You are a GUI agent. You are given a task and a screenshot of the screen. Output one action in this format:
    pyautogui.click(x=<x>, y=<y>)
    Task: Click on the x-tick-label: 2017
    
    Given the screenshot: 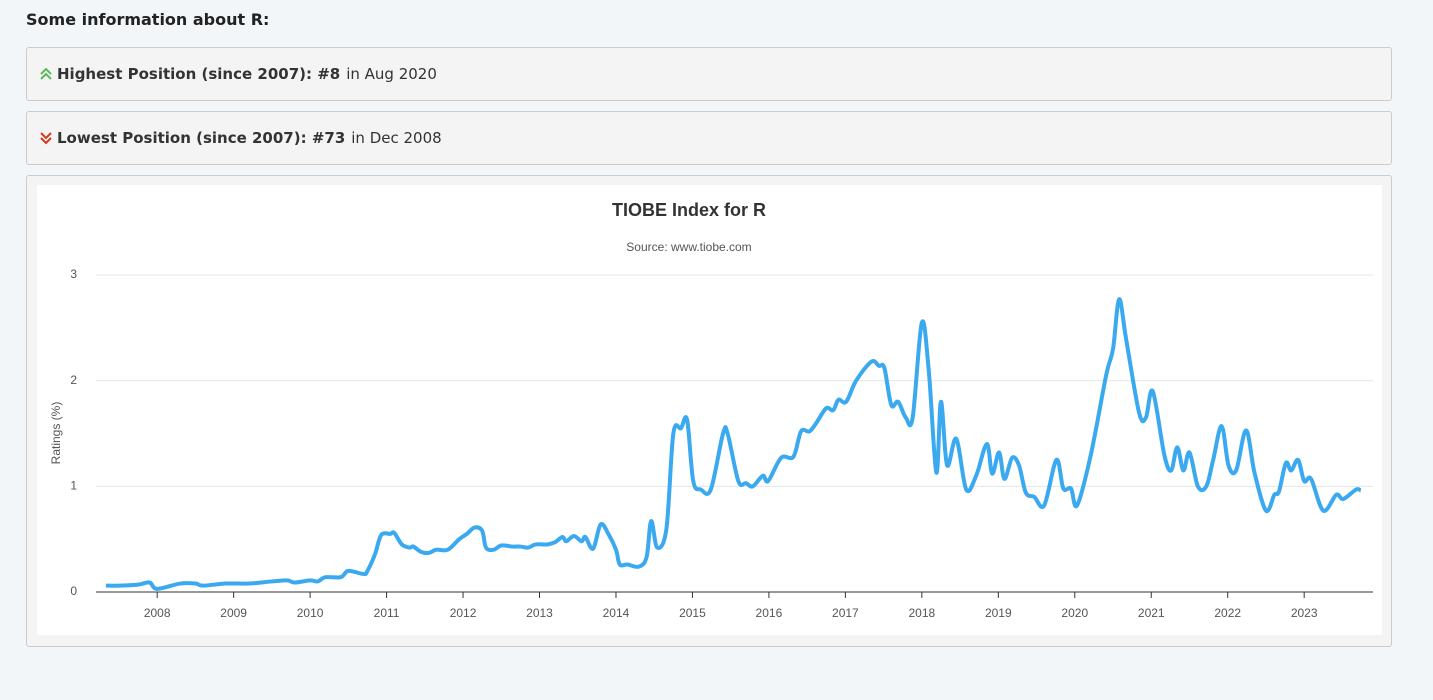 What is the action you would take?
    pyautogui.click(x=845, y=613)
    